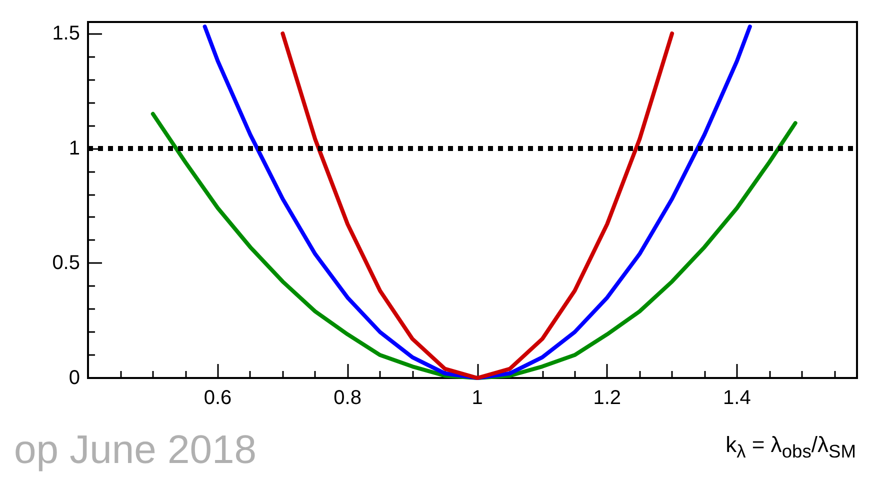 The width and height of the screenshot is (884, 480). What do you see at coordinates (477, 398) in the screenshot?
I see `x-tick-label: 1` at bounding box center [477, 398].